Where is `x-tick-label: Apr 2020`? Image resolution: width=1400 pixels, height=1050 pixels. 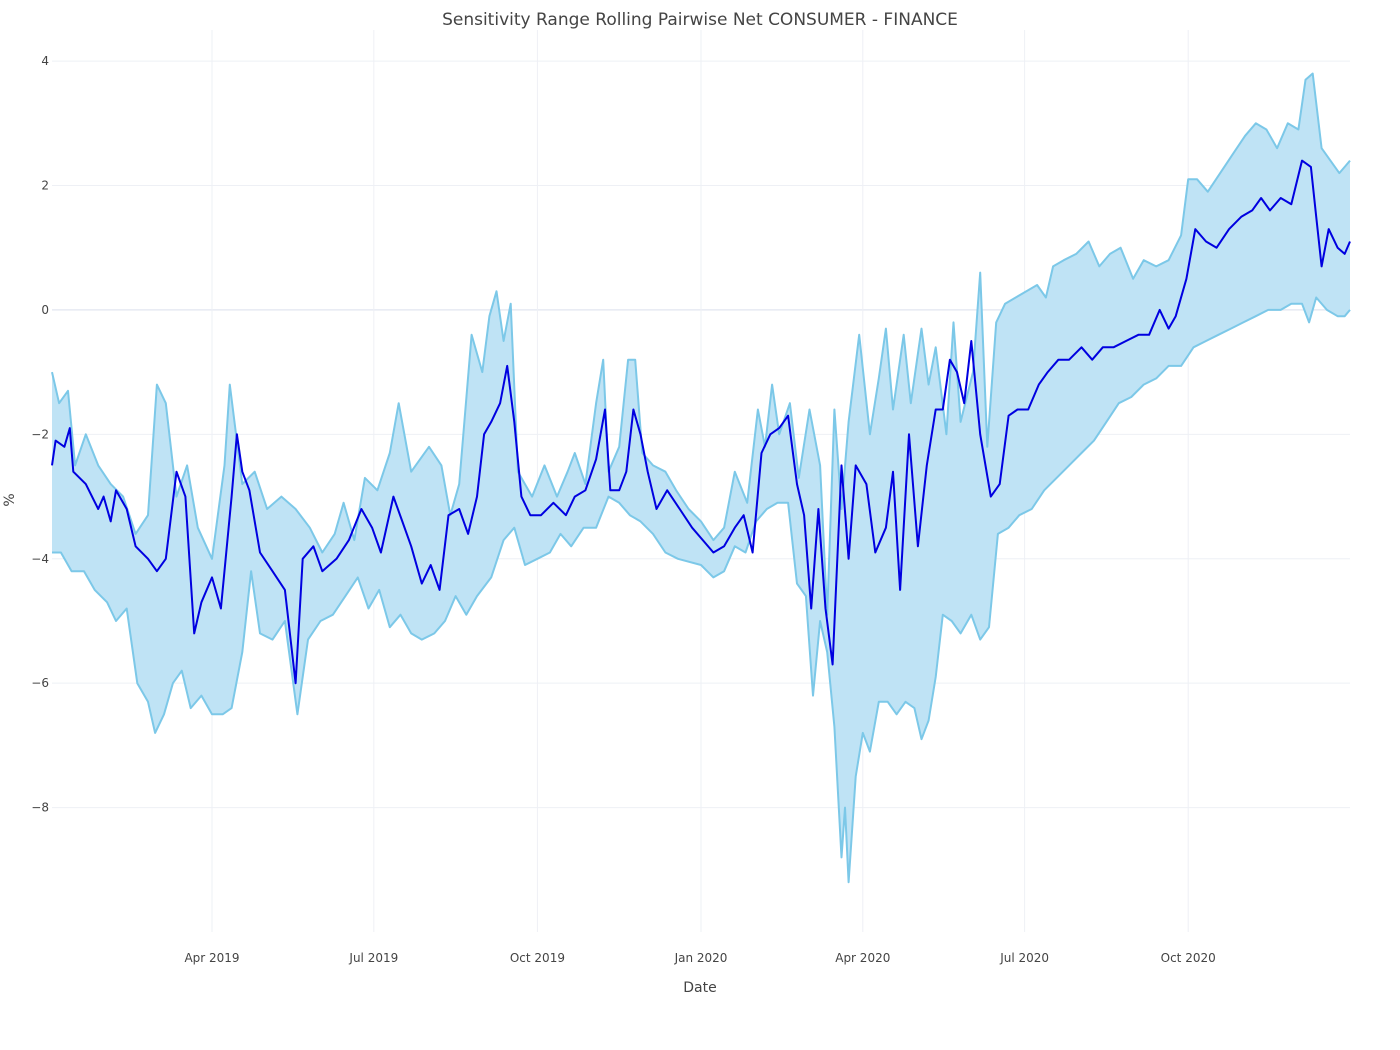
x-tick-label: Apr 2020 is located at coordinates (862, 958).